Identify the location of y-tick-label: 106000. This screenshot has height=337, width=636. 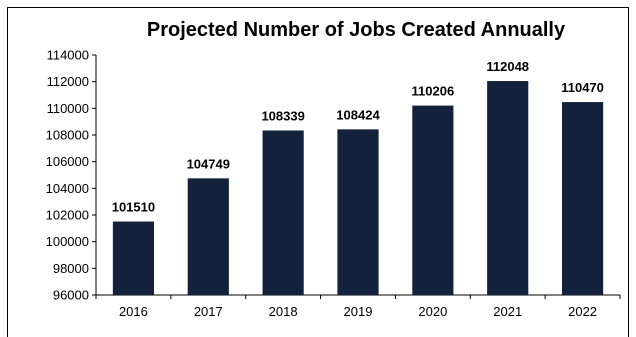
(67, 161).